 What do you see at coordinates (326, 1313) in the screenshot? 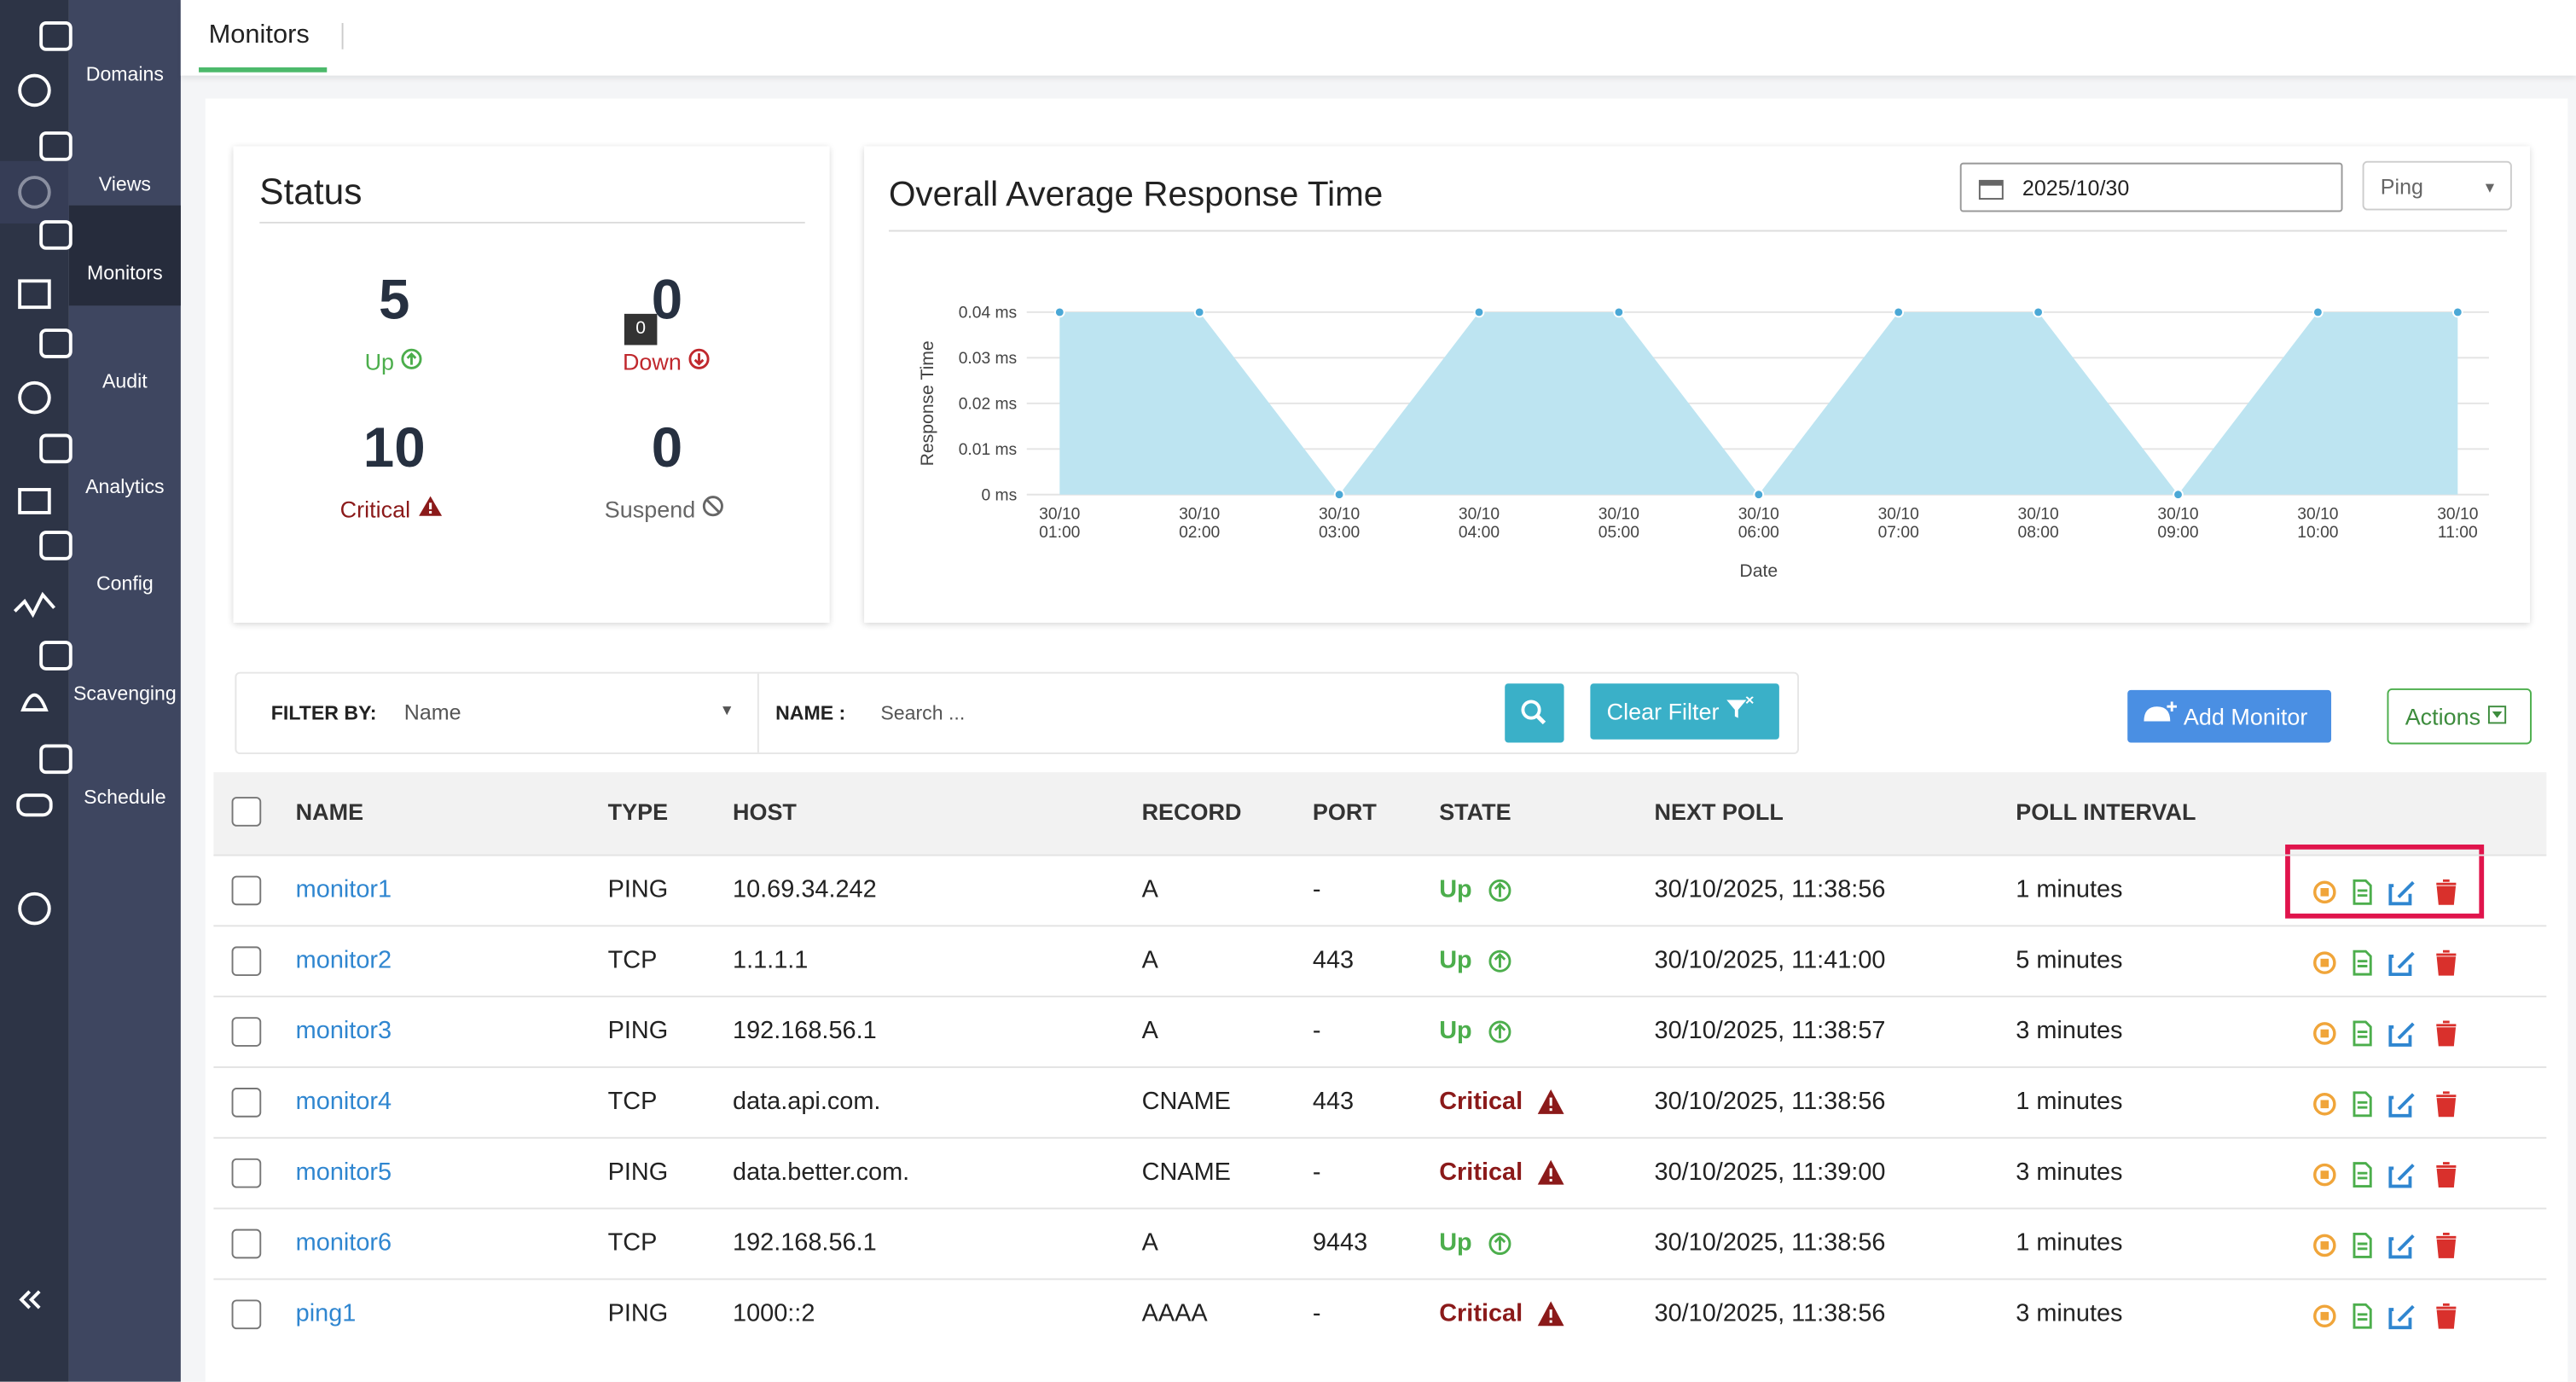
I see `monitor-name: ping1` at bounding box center [326, 1313].